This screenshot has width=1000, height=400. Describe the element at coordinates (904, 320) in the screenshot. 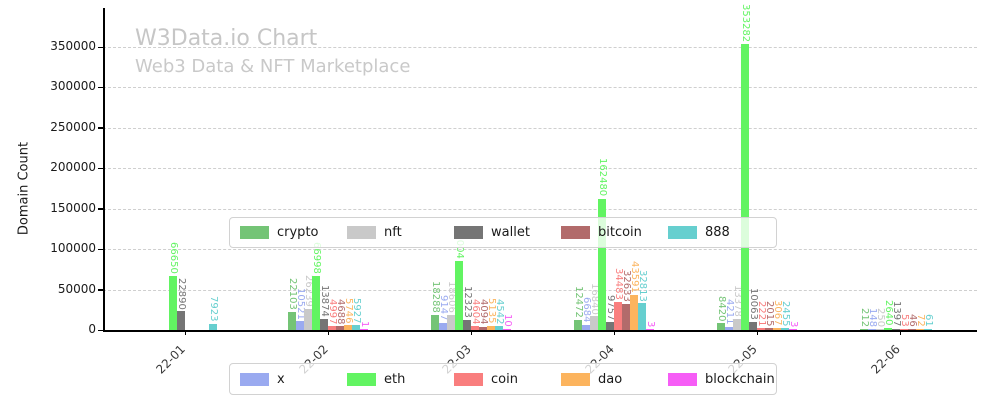

I see `bar-value-label: 53` at that location.